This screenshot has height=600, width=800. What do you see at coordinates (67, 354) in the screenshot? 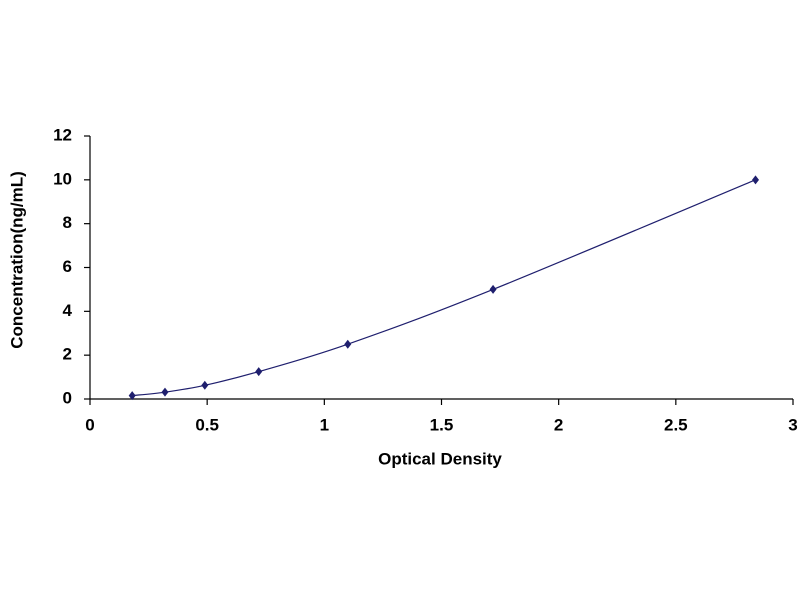
I see `y-tick-label: 2` at bounding box center [67, 354].